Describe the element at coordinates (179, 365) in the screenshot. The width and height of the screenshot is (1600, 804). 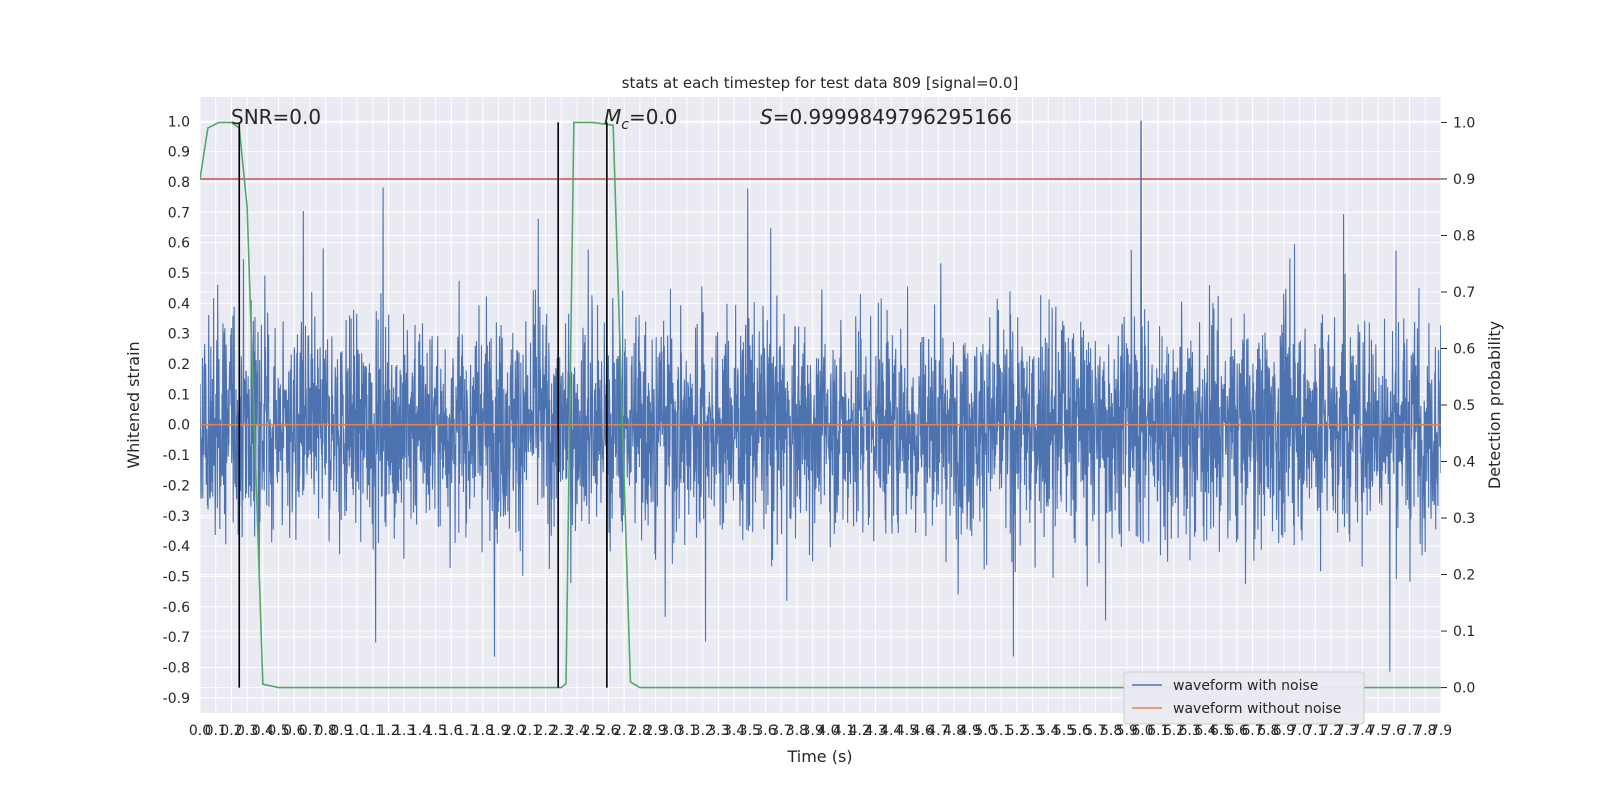
I see `y-tick-label: 0.2` at that location.